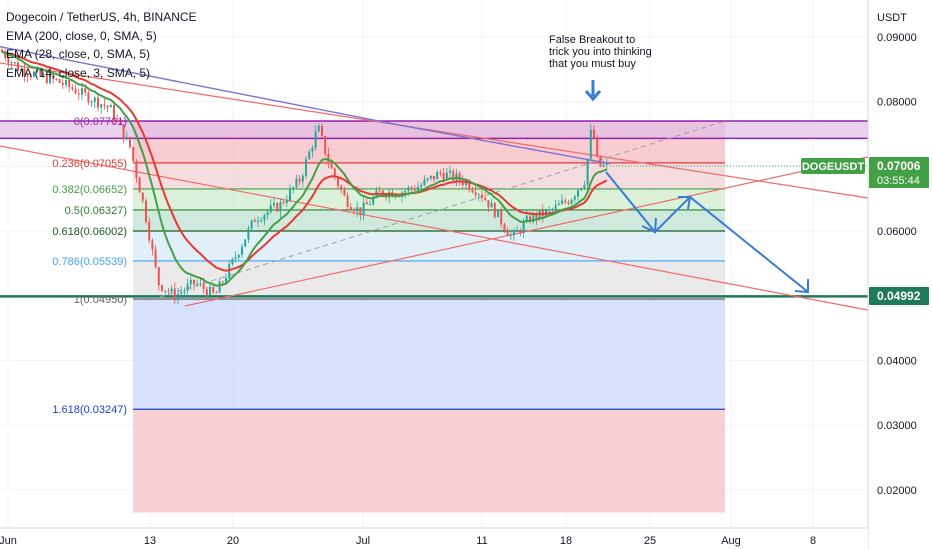  Describe the element at coordinates (833, 166) in the screenshot. I see `symbol-badge: DOGEUSDT` at that location.